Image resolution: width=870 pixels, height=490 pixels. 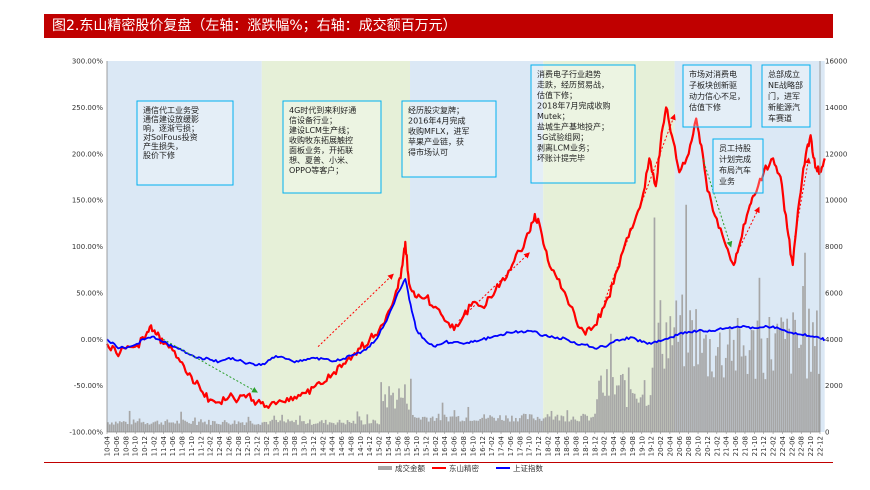 What do you see at coordinates (428, 152) in the screenshot?
I see `annotation-line: 得市场认可` at bounding box center [428, 152].